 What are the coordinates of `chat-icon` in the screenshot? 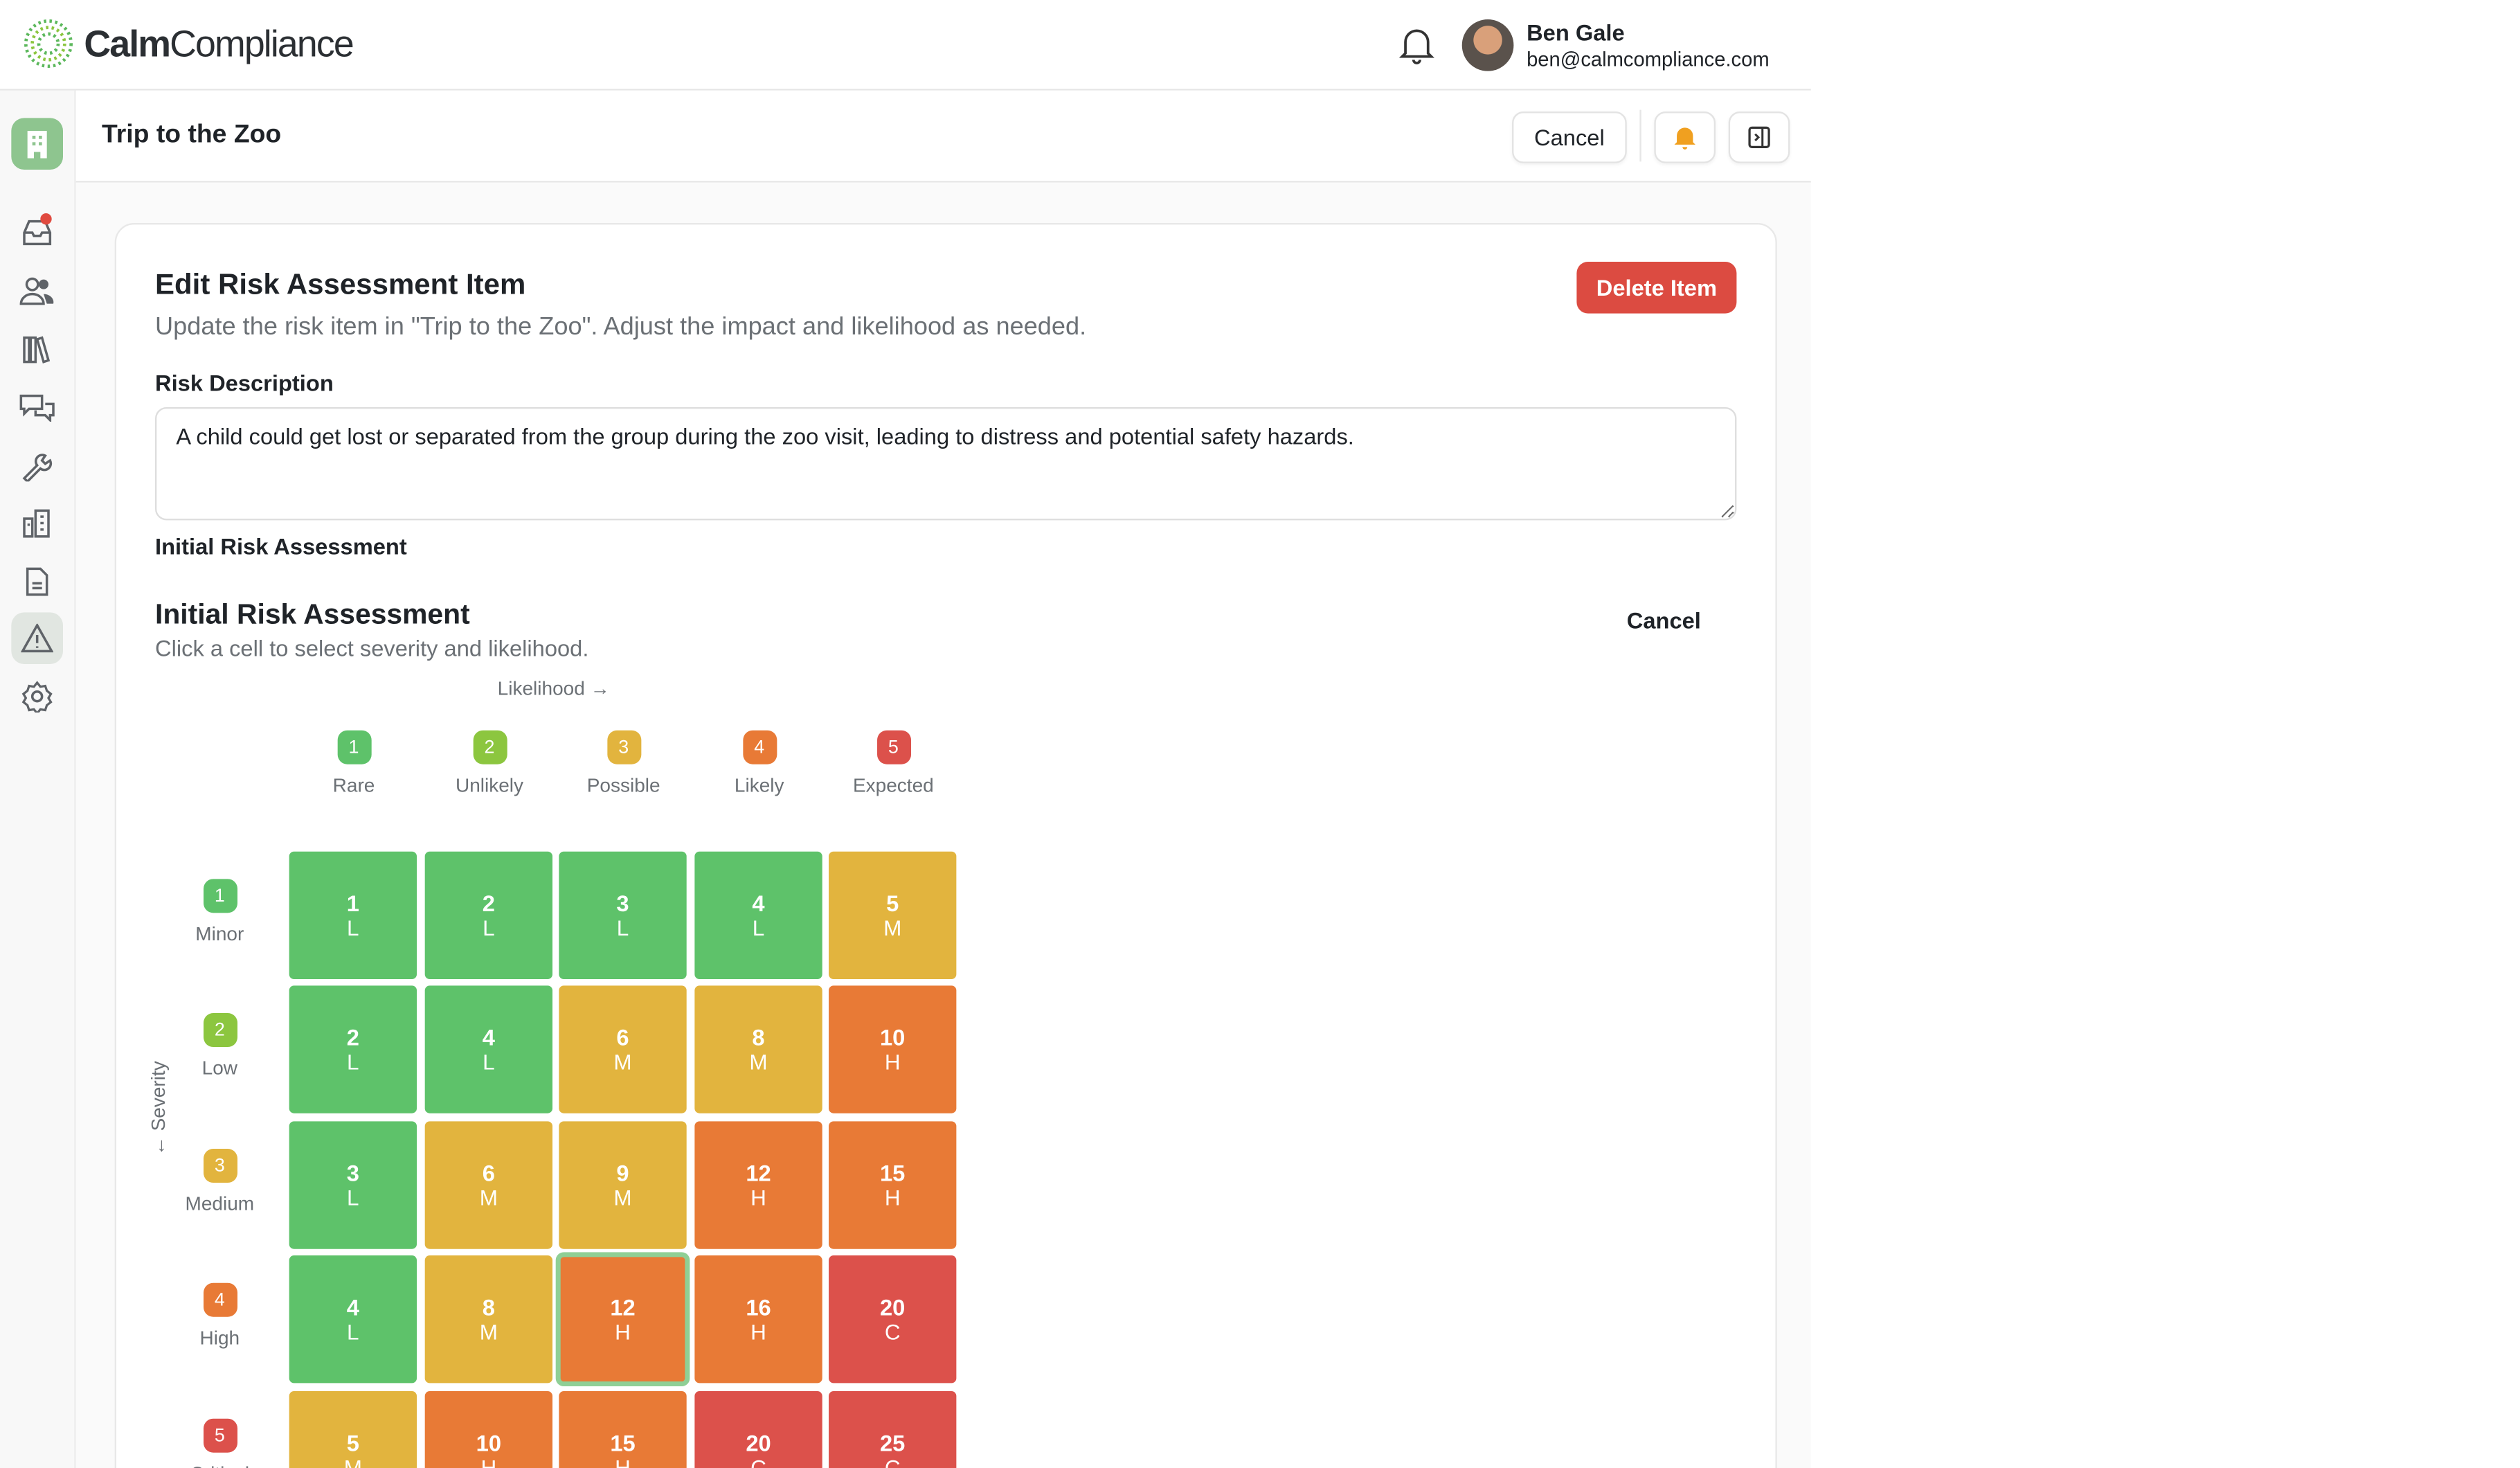 It's located at (37, 408).